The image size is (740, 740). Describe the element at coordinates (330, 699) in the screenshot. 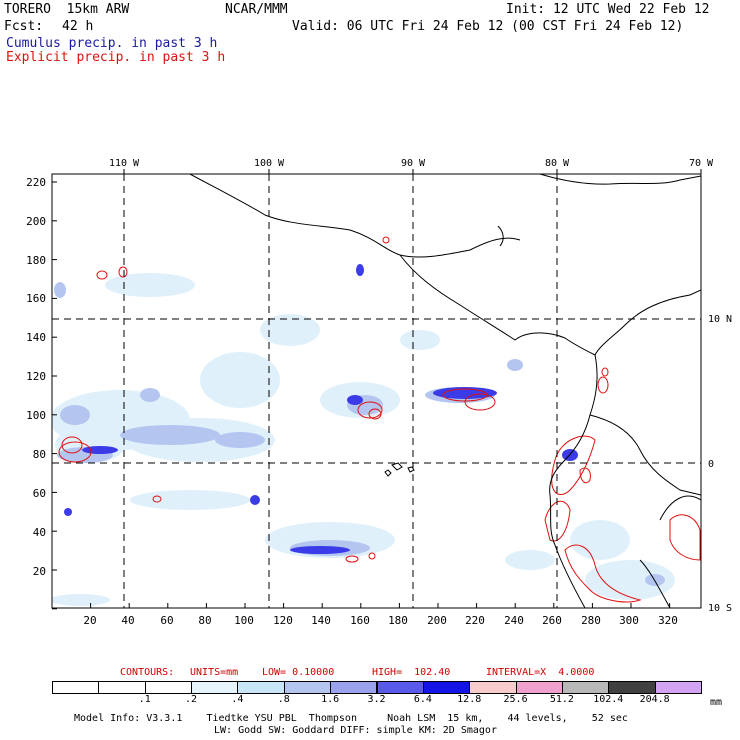

I see `color-label: 1.6` at that location.